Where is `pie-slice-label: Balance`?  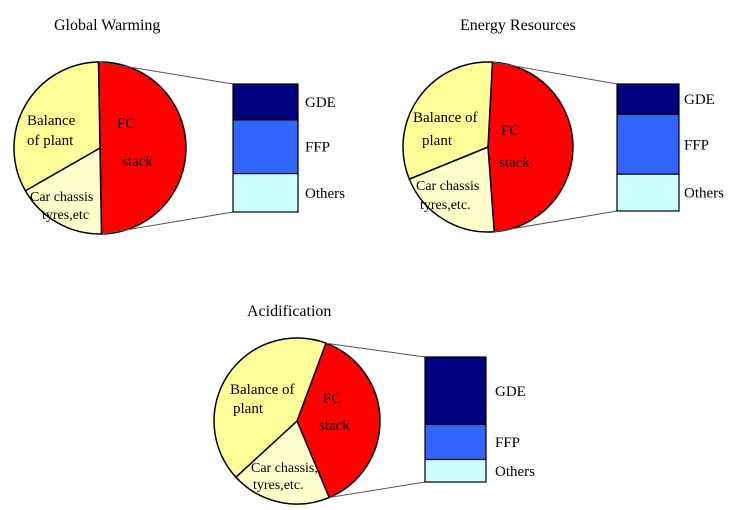
pie-slice-label: Balance is located at coordinates (51, 121).